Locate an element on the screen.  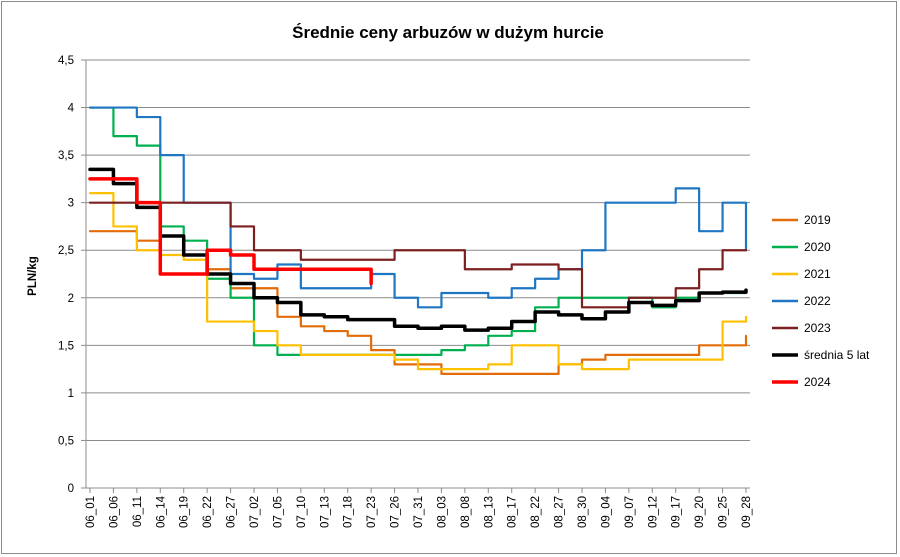
x-tick-label: 09_28 is located at coordinates (747, 512).